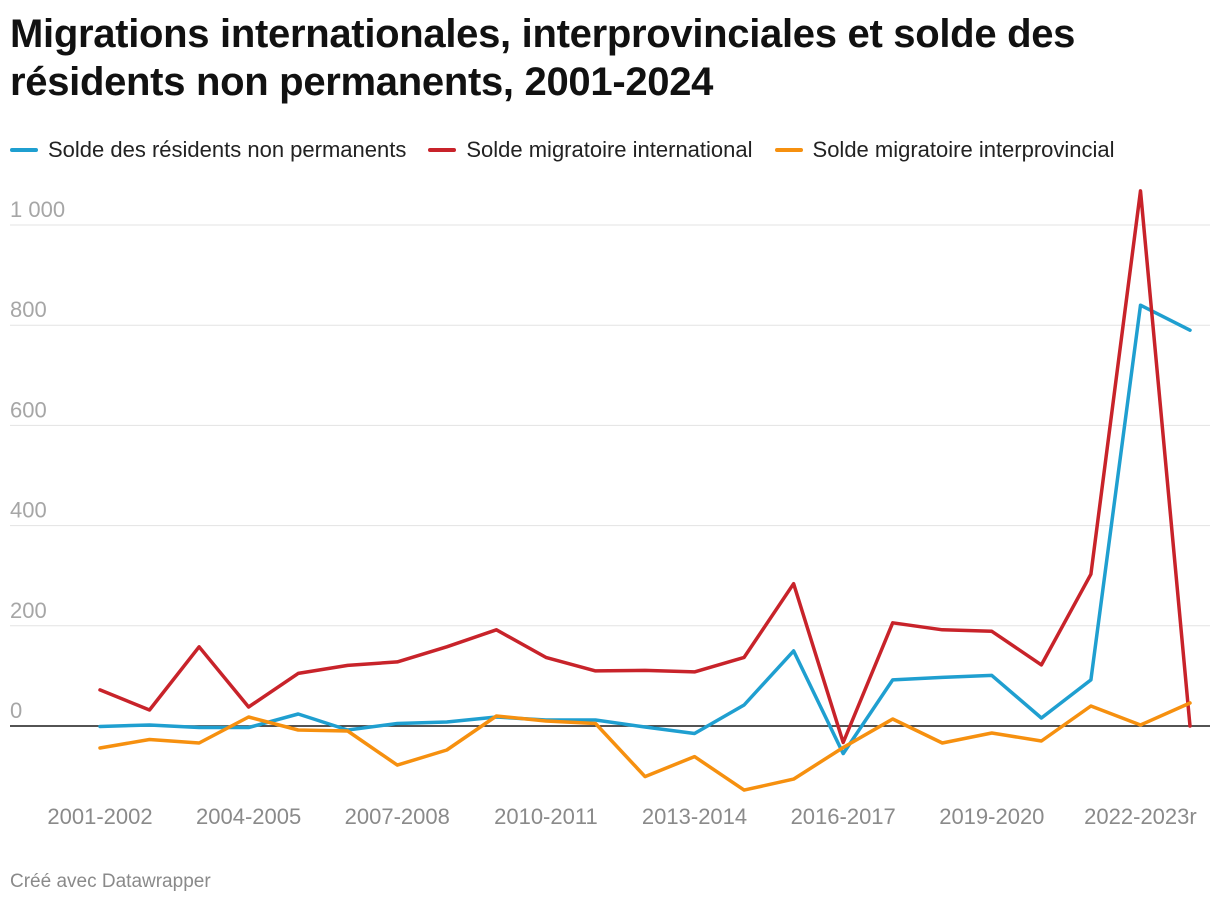 The image size is (1220, 906). I want to click on legend-label-npr: Solde des résidents non permanents, so click(227, 149).